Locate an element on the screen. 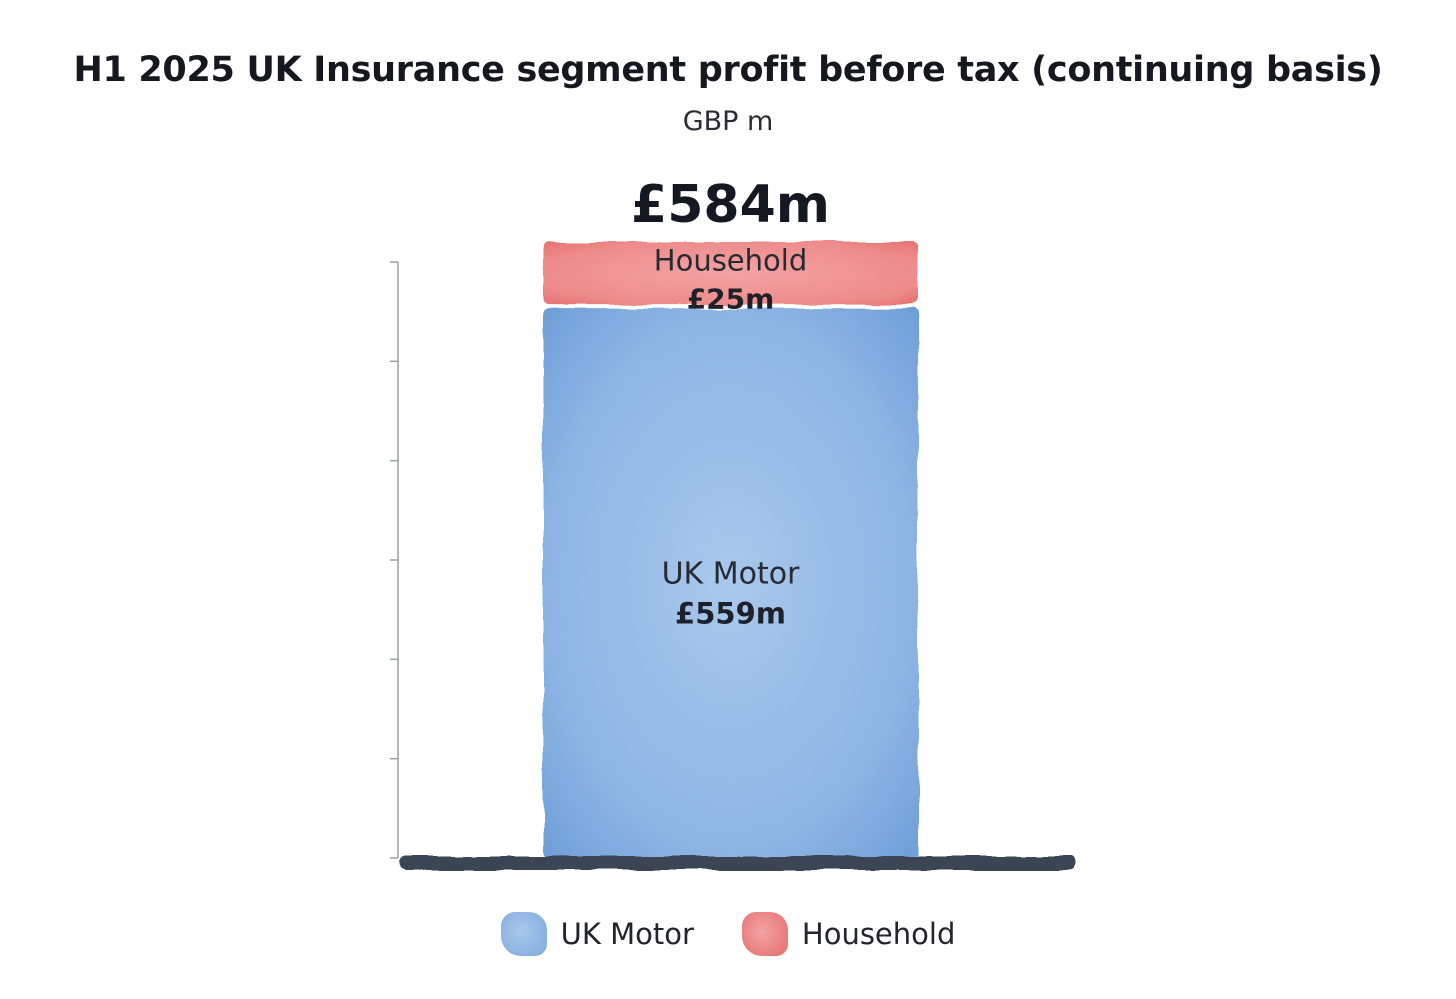 Image resolution: width=1456 pixels, height=999 pixels. legend-item-uk-motor: UK Motor is located at coordinates (597, 934).